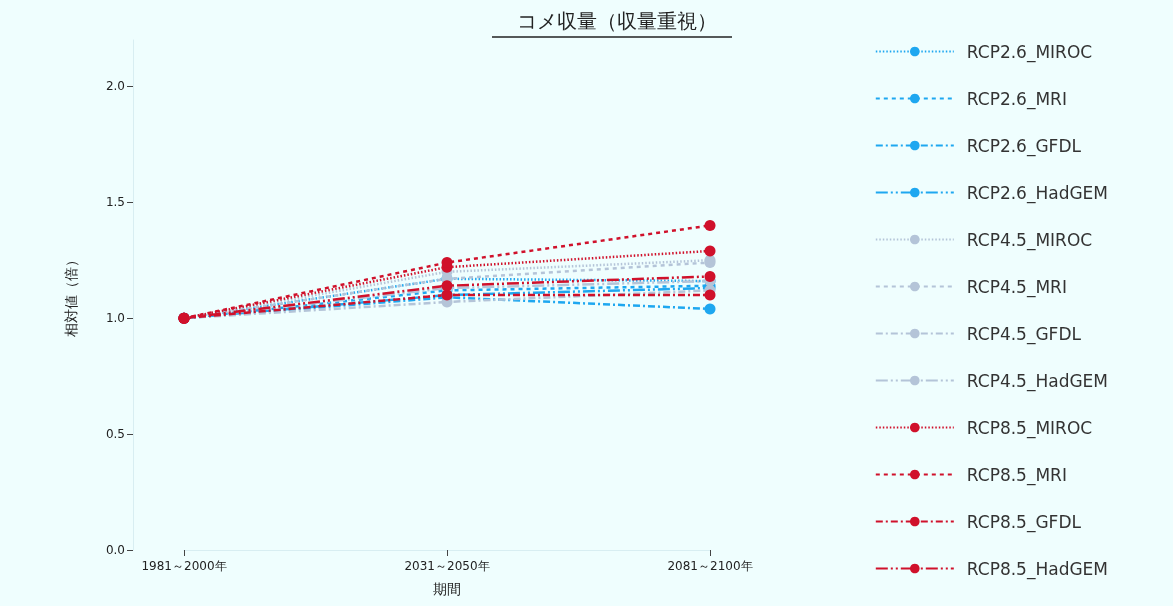 This screenshot has height=606, width=1173. I want to click on y-tick-label: 1.0, so click(115, 318).